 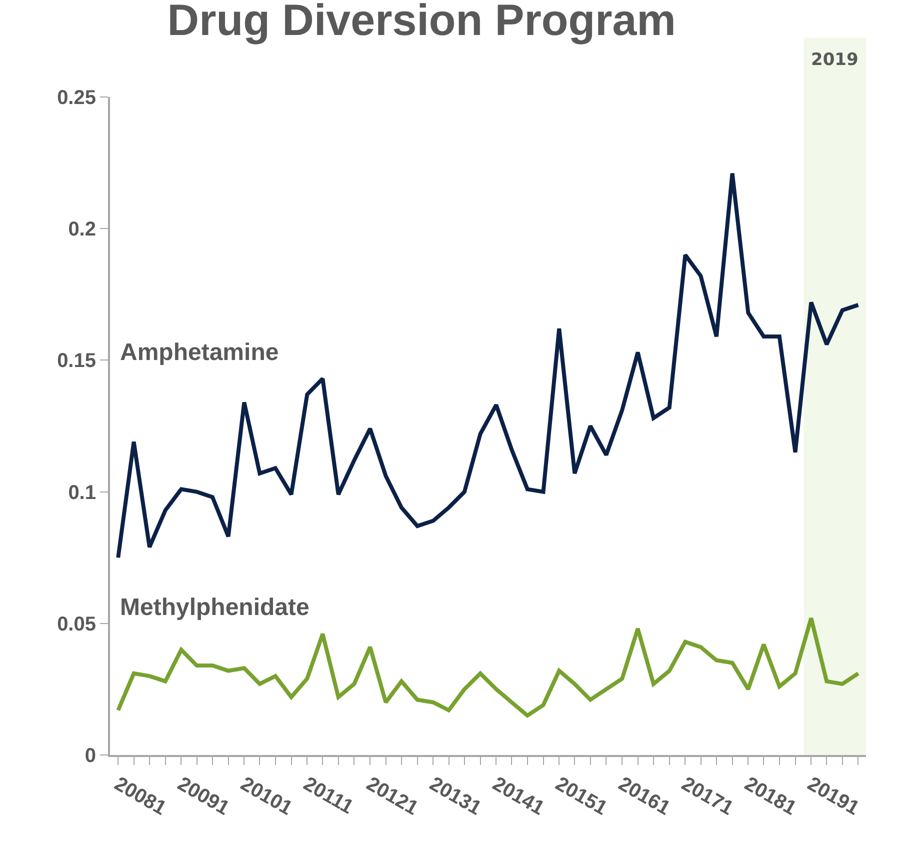 I want to click on y-tick-label: 0, so click(x=90, y=756).